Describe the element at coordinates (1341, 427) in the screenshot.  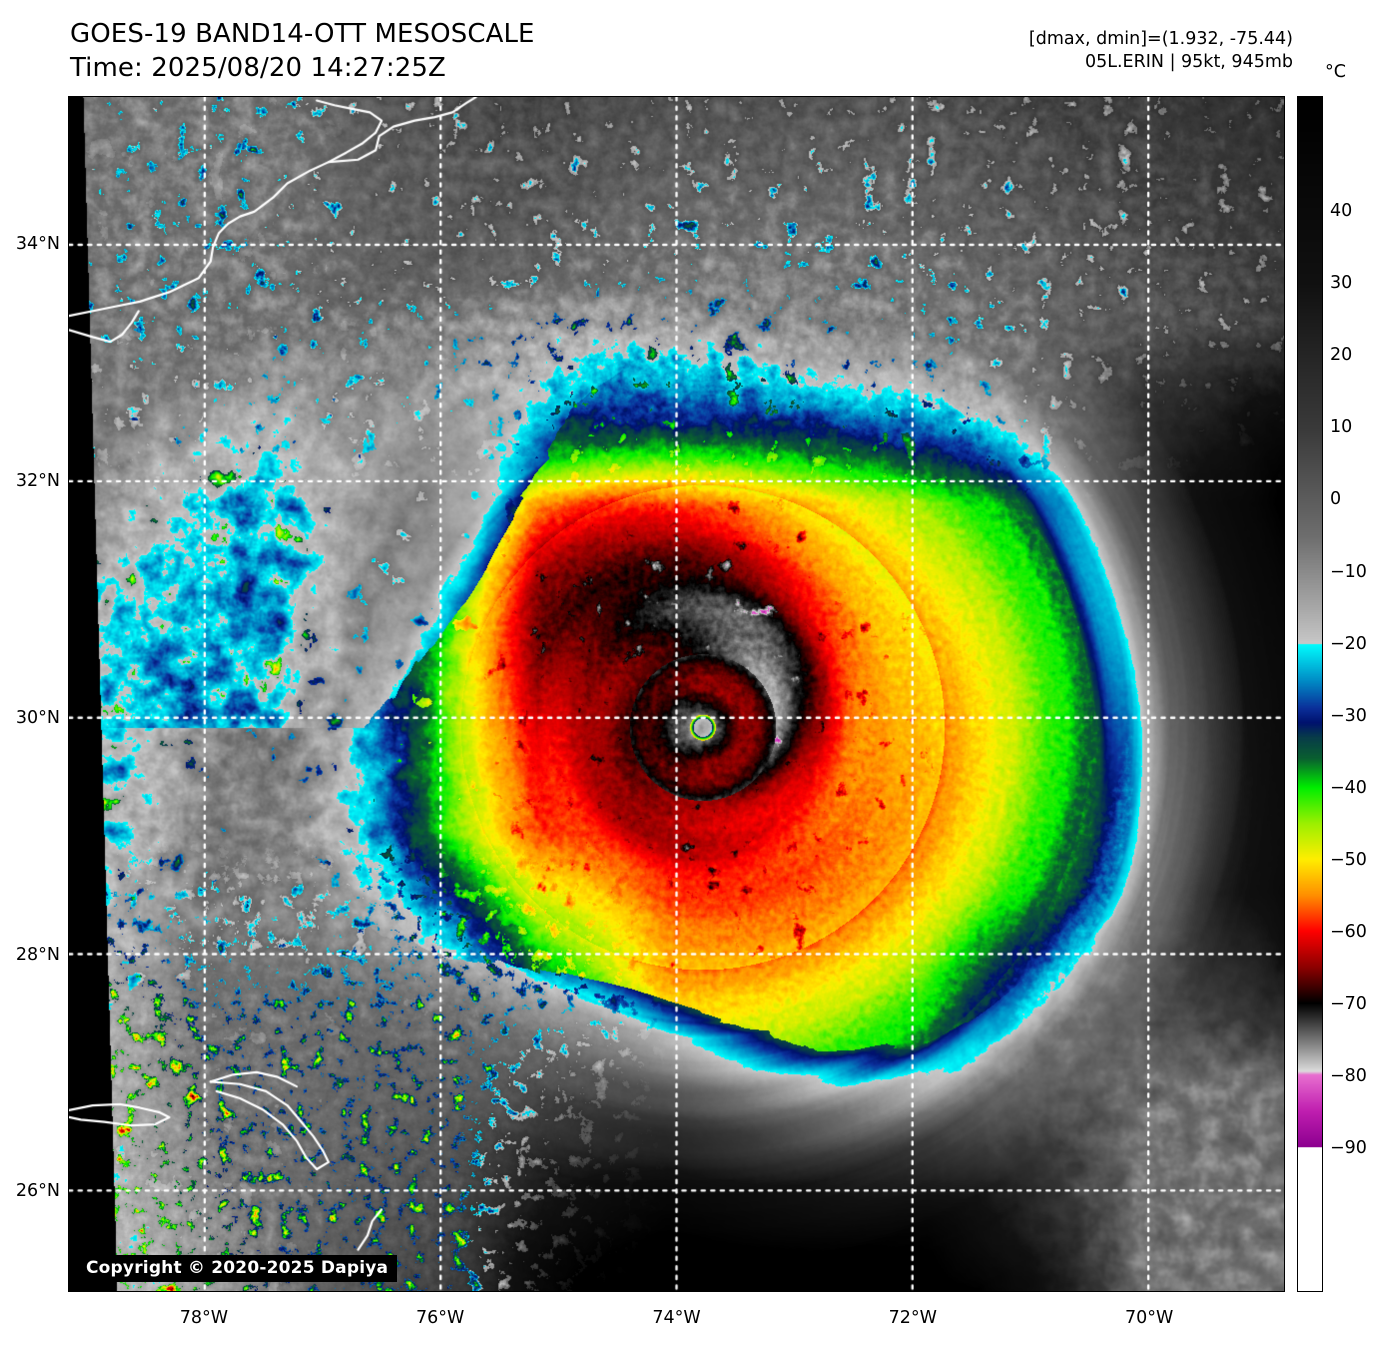
I see `colorbar-tick-10: 10` at that location.